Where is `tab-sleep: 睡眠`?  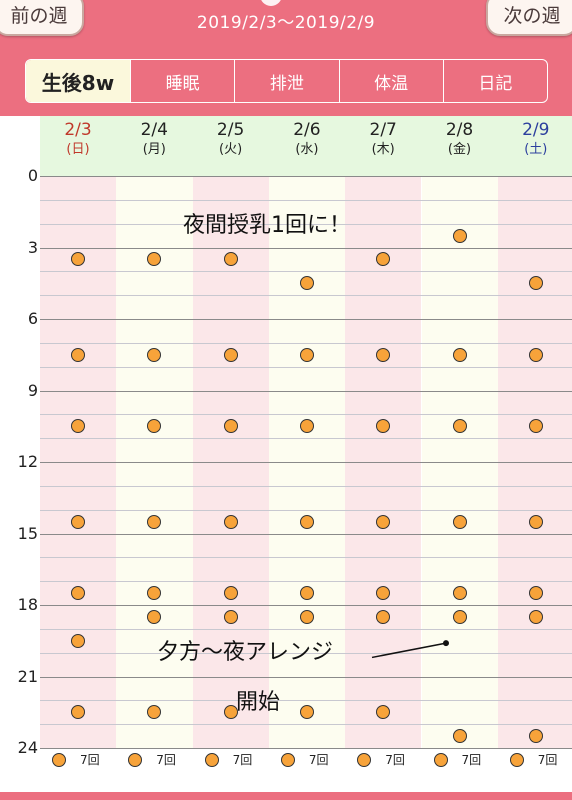
tab-sleep: 睡眠 is located at coordinates (182, 81).